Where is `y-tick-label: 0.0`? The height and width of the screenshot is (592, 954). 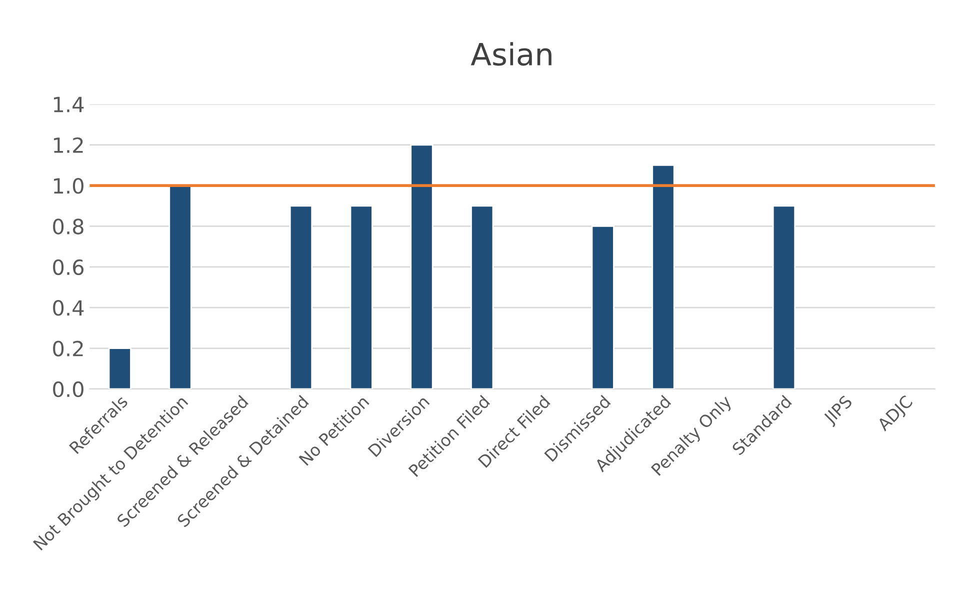 y-tick-label: 0.0 is located at coordinates (68, 389).